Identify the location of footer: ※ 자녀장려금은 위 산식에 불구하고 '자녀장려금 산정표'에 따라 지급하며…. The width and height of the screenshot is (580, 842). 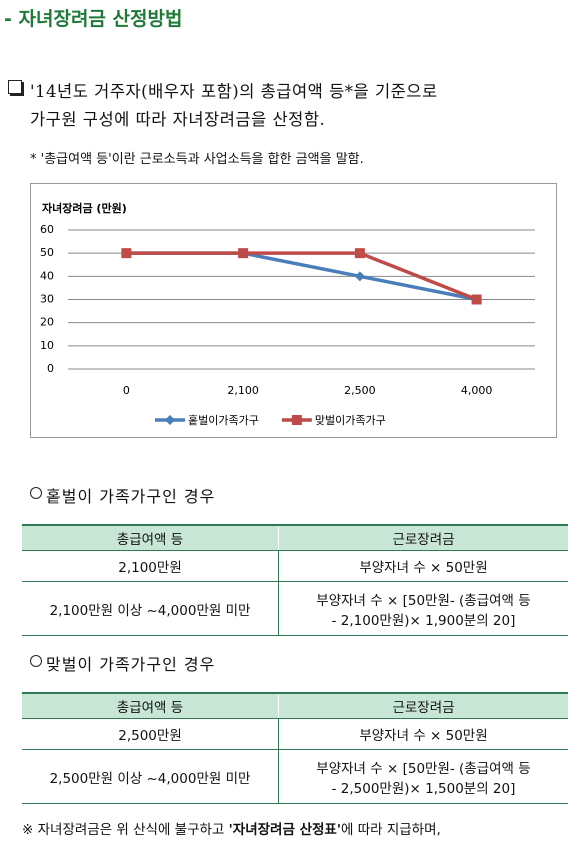
(231, 828).